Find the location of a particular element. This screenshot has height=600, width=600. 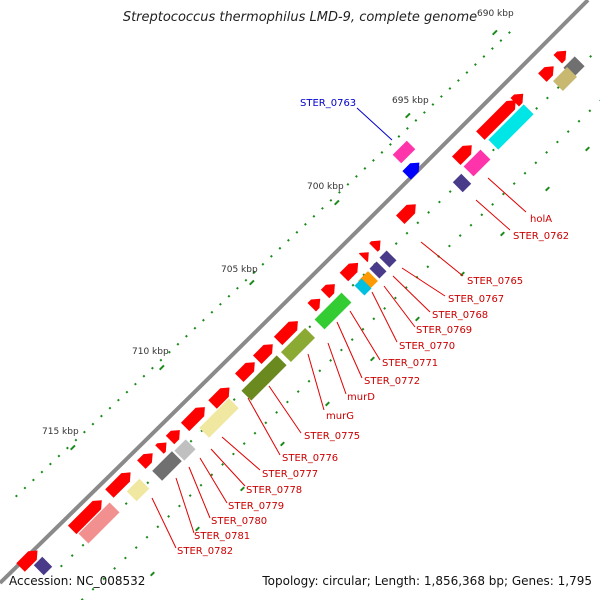

label-ster-0779: STER_0779 is located at coordinates (256, 506).